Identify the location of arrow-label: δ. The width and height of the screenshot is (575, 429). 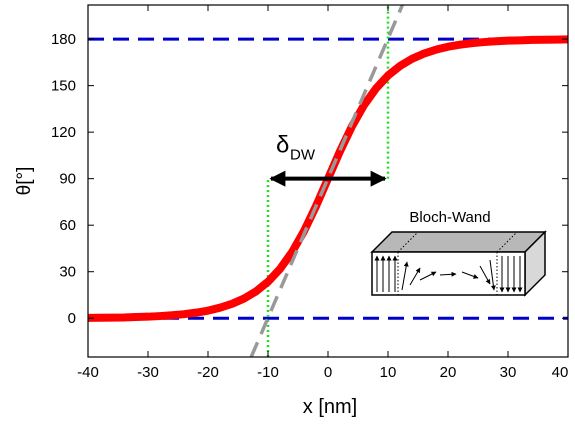
(282, 145).